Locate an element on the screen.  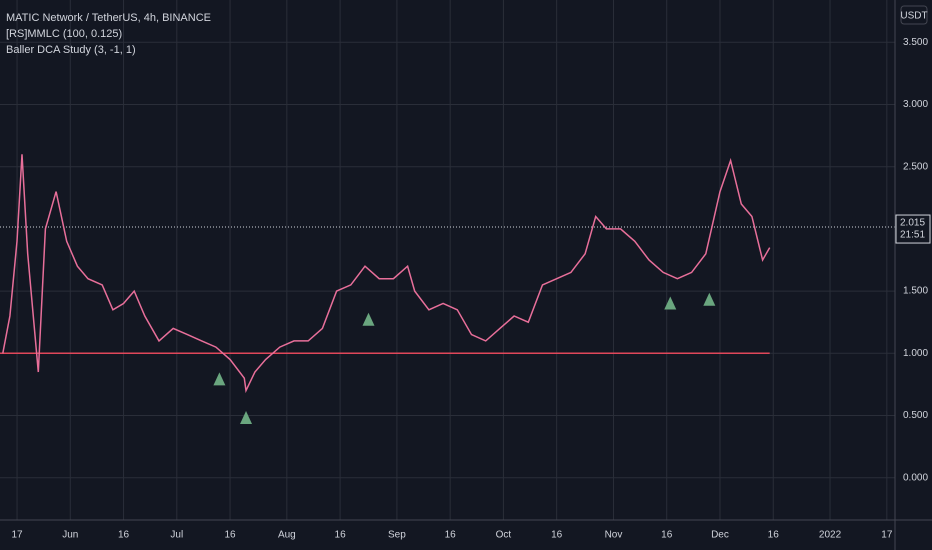
y-tick-label: 2.500 is located at coordinates (915, 166).